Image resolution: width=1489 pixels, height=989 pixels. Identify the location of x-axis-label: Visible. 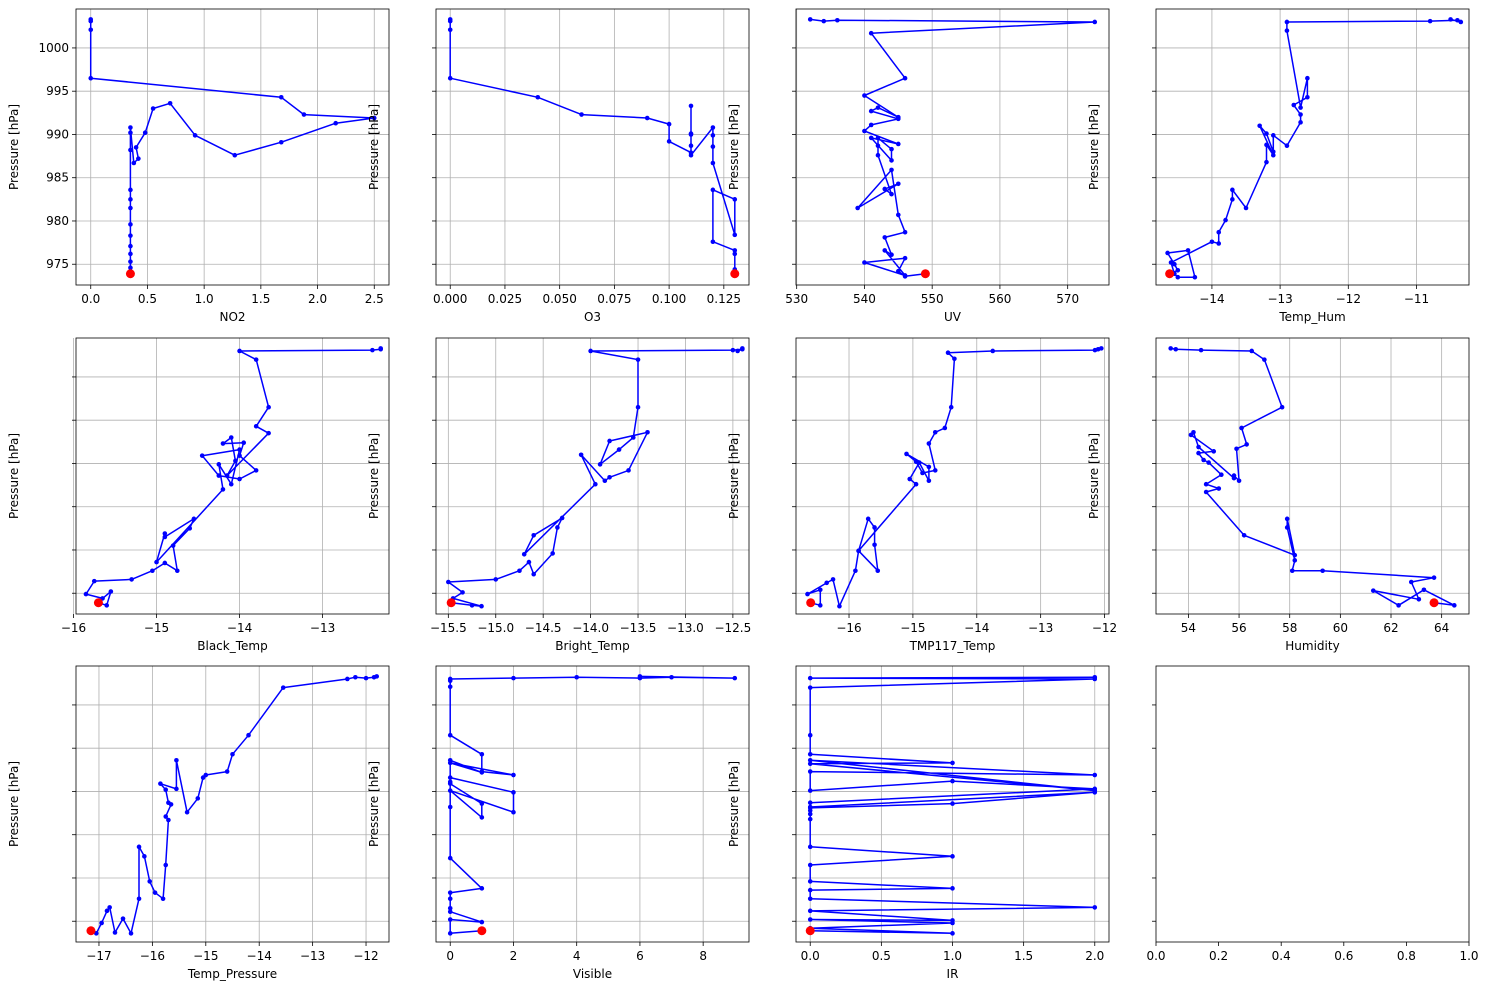
(592, 974).